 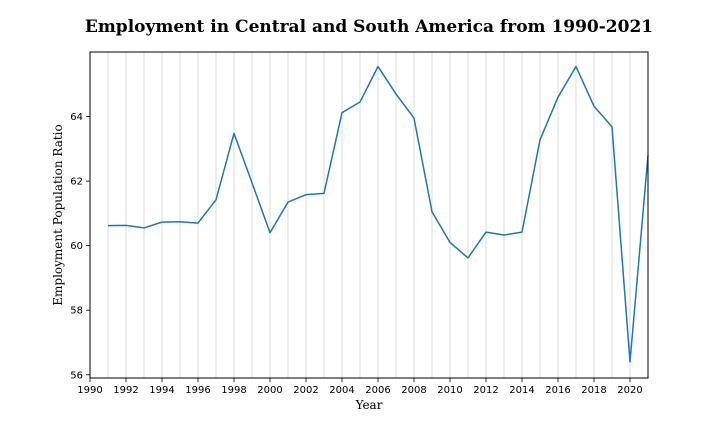 What do you see at coordinates (76, 246) in the screenshot?
I see `y-tick-label-60: 60` at bounding box center [76, 246].